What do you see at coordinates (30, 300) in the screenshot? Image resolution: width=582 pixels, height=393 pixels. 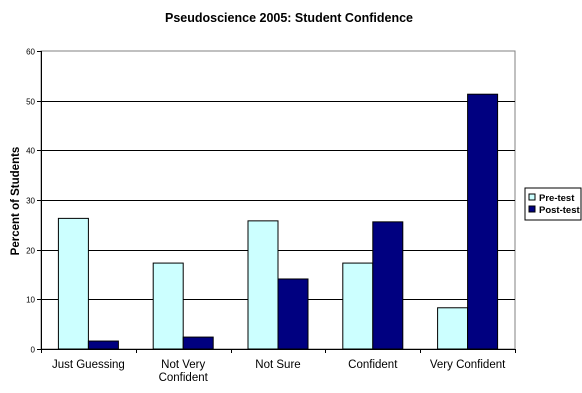 I see `y-tick-label: 10` at bounding box center [30, 300].